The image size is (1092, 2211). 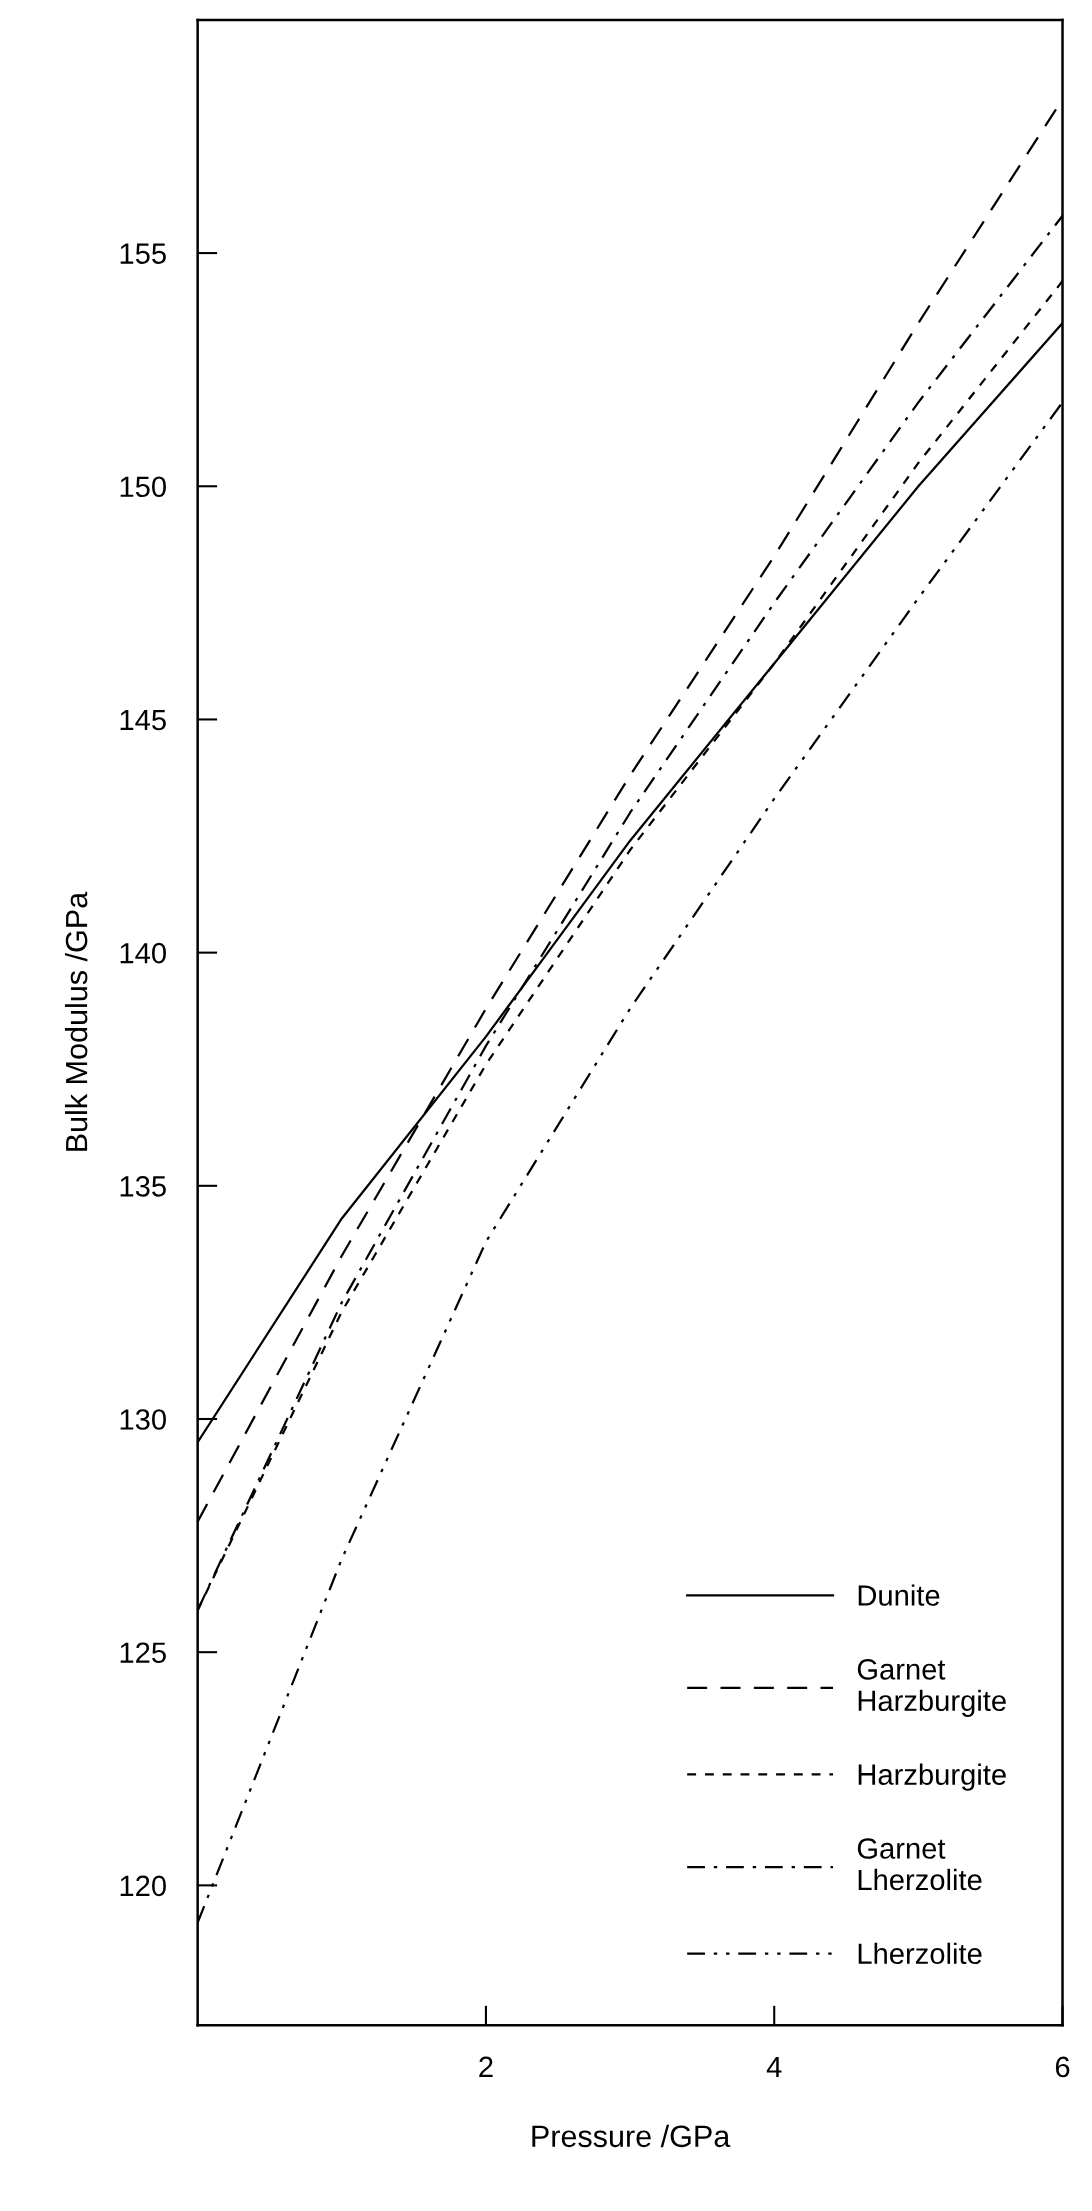 I want to click on legend-label: Lherzolite, so click(x=920, y=1953).